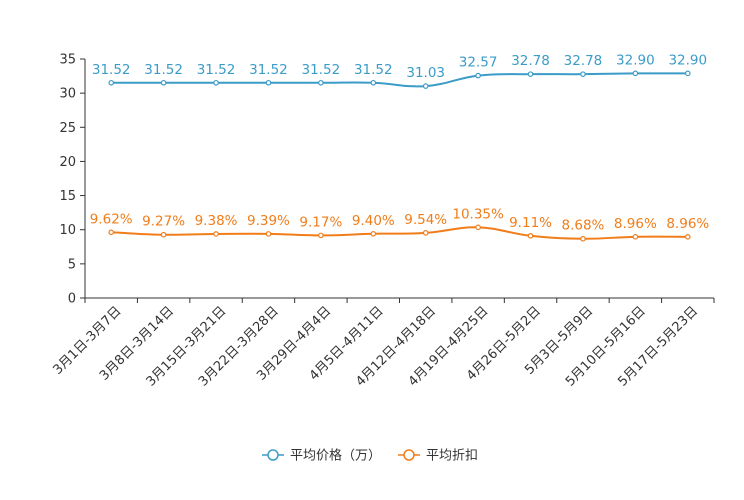 The width and height of the screenshot is (744, 500). I want to click on data-label: 9.11%, so click(530, 223).